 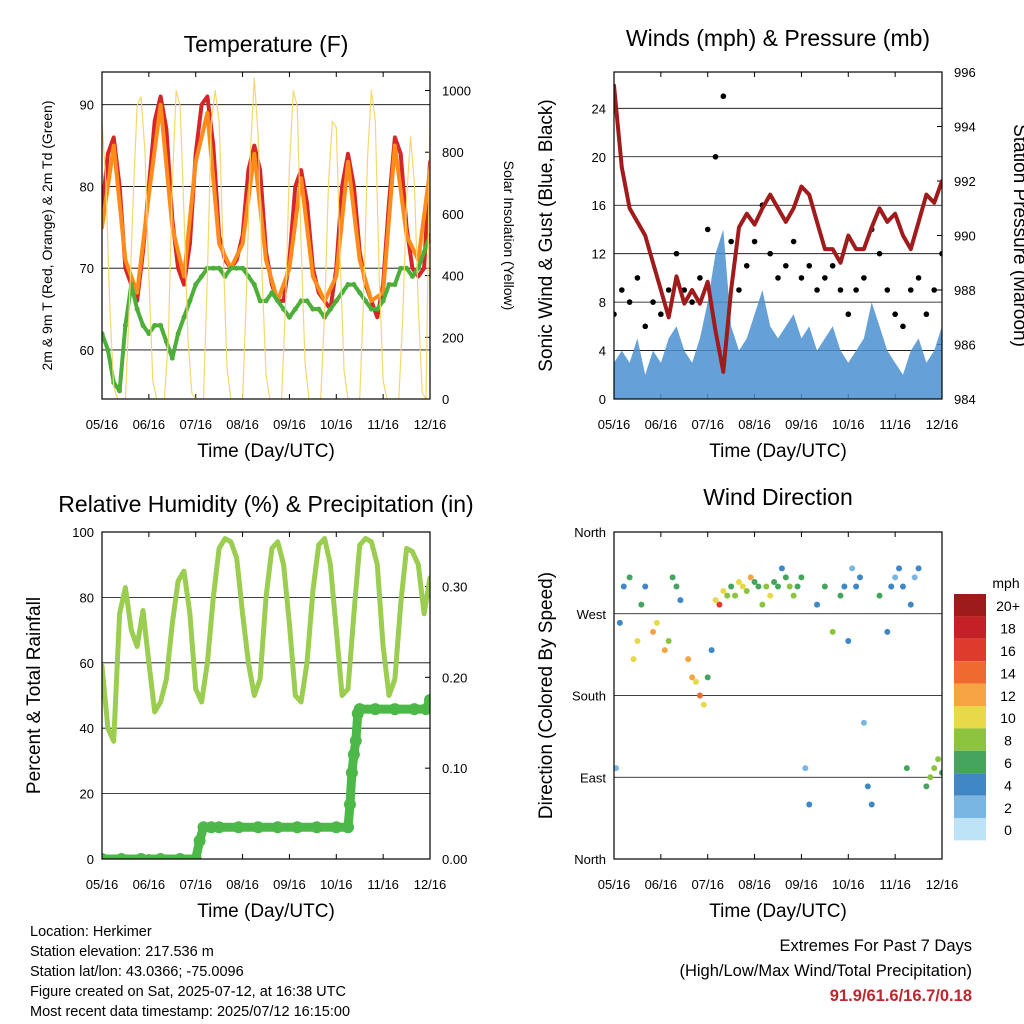 What do you see at coordinates (266, 238) in the screenshot?
I see `series-solar` at bounding box center [266, 238].